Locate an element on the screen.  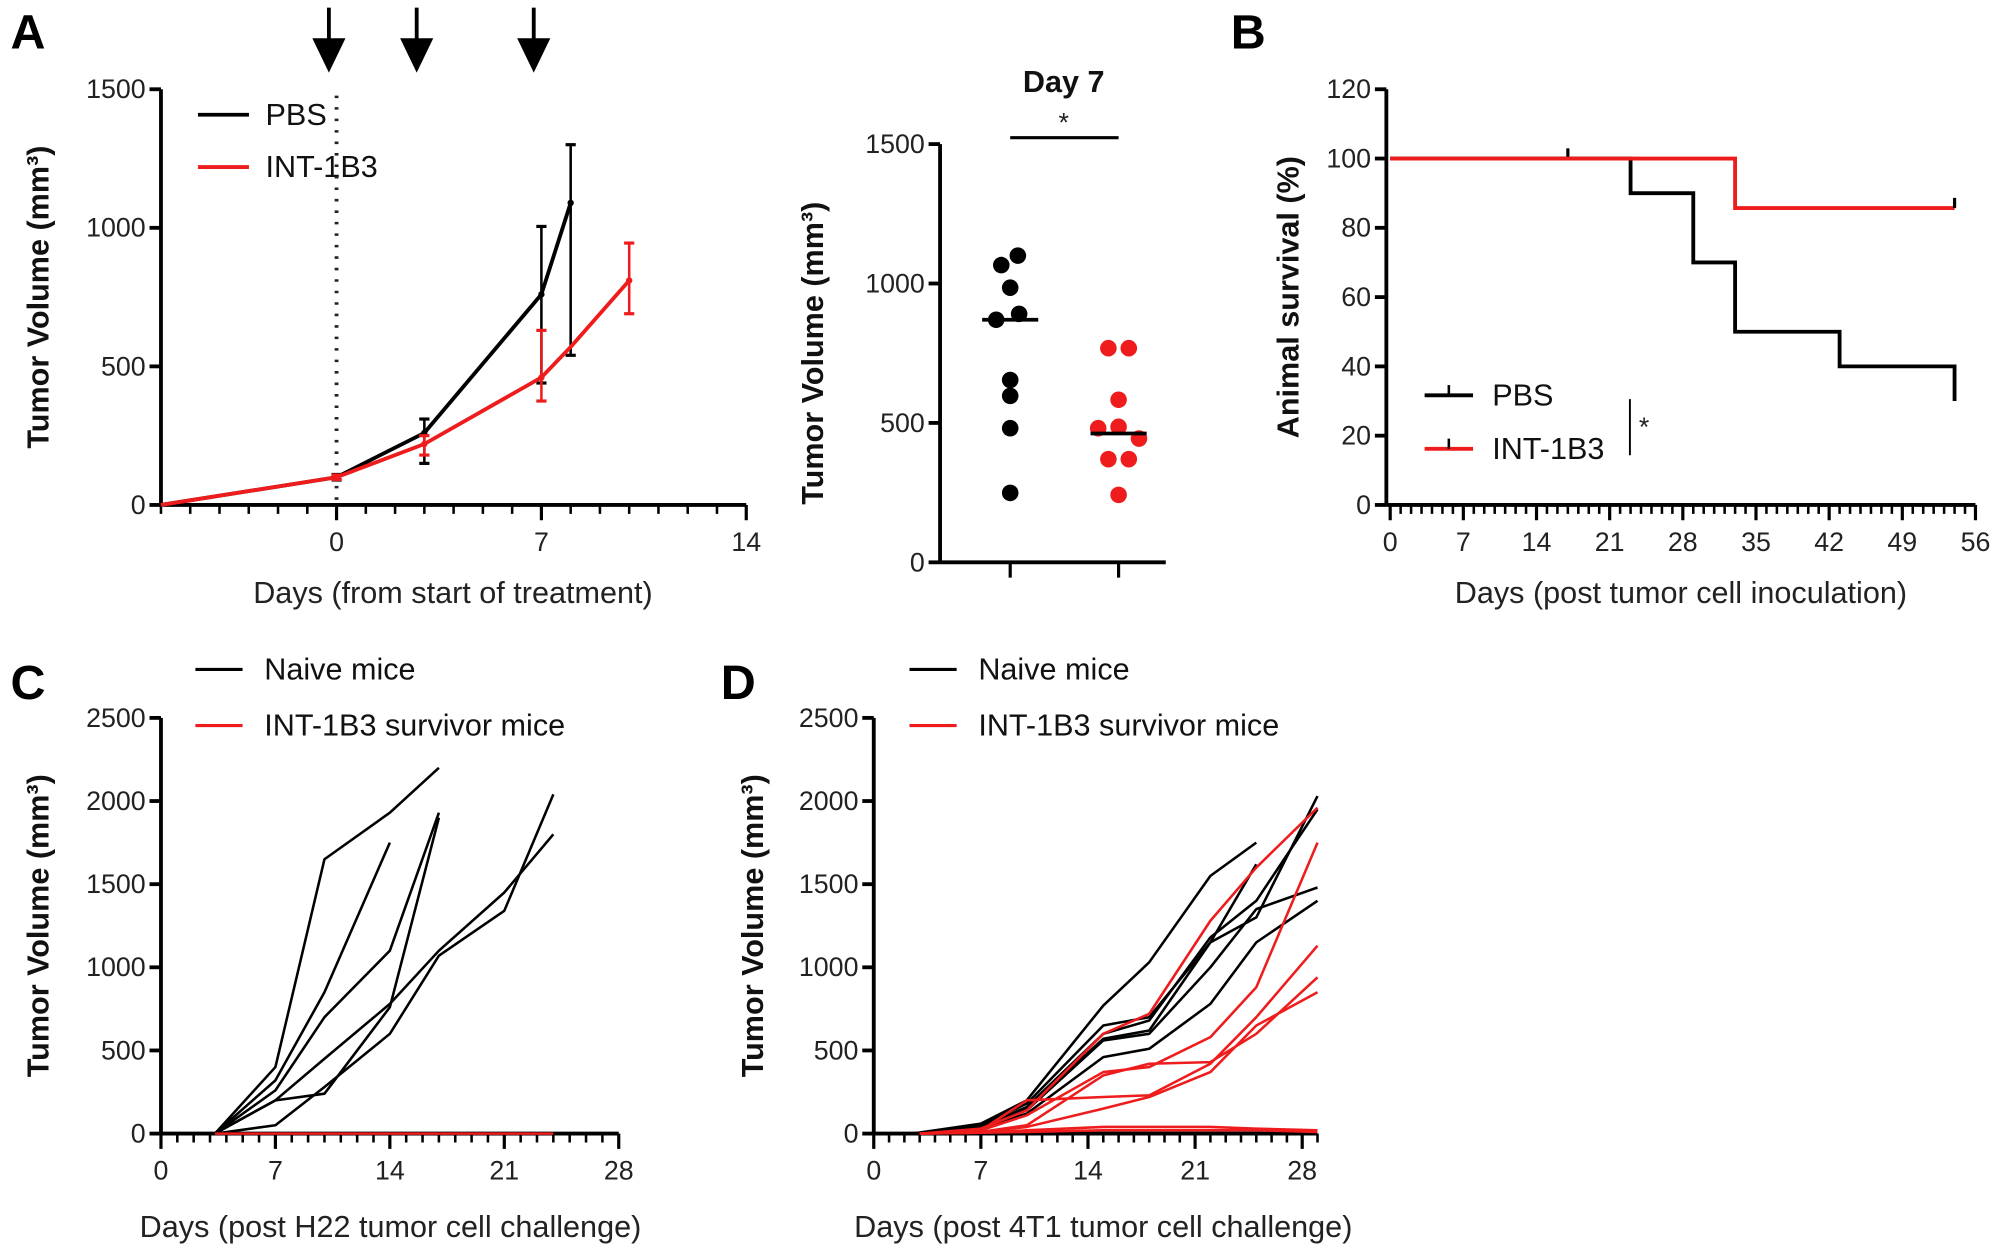
b-y-tick-label: 0 is located at coordinates (1363, 505).